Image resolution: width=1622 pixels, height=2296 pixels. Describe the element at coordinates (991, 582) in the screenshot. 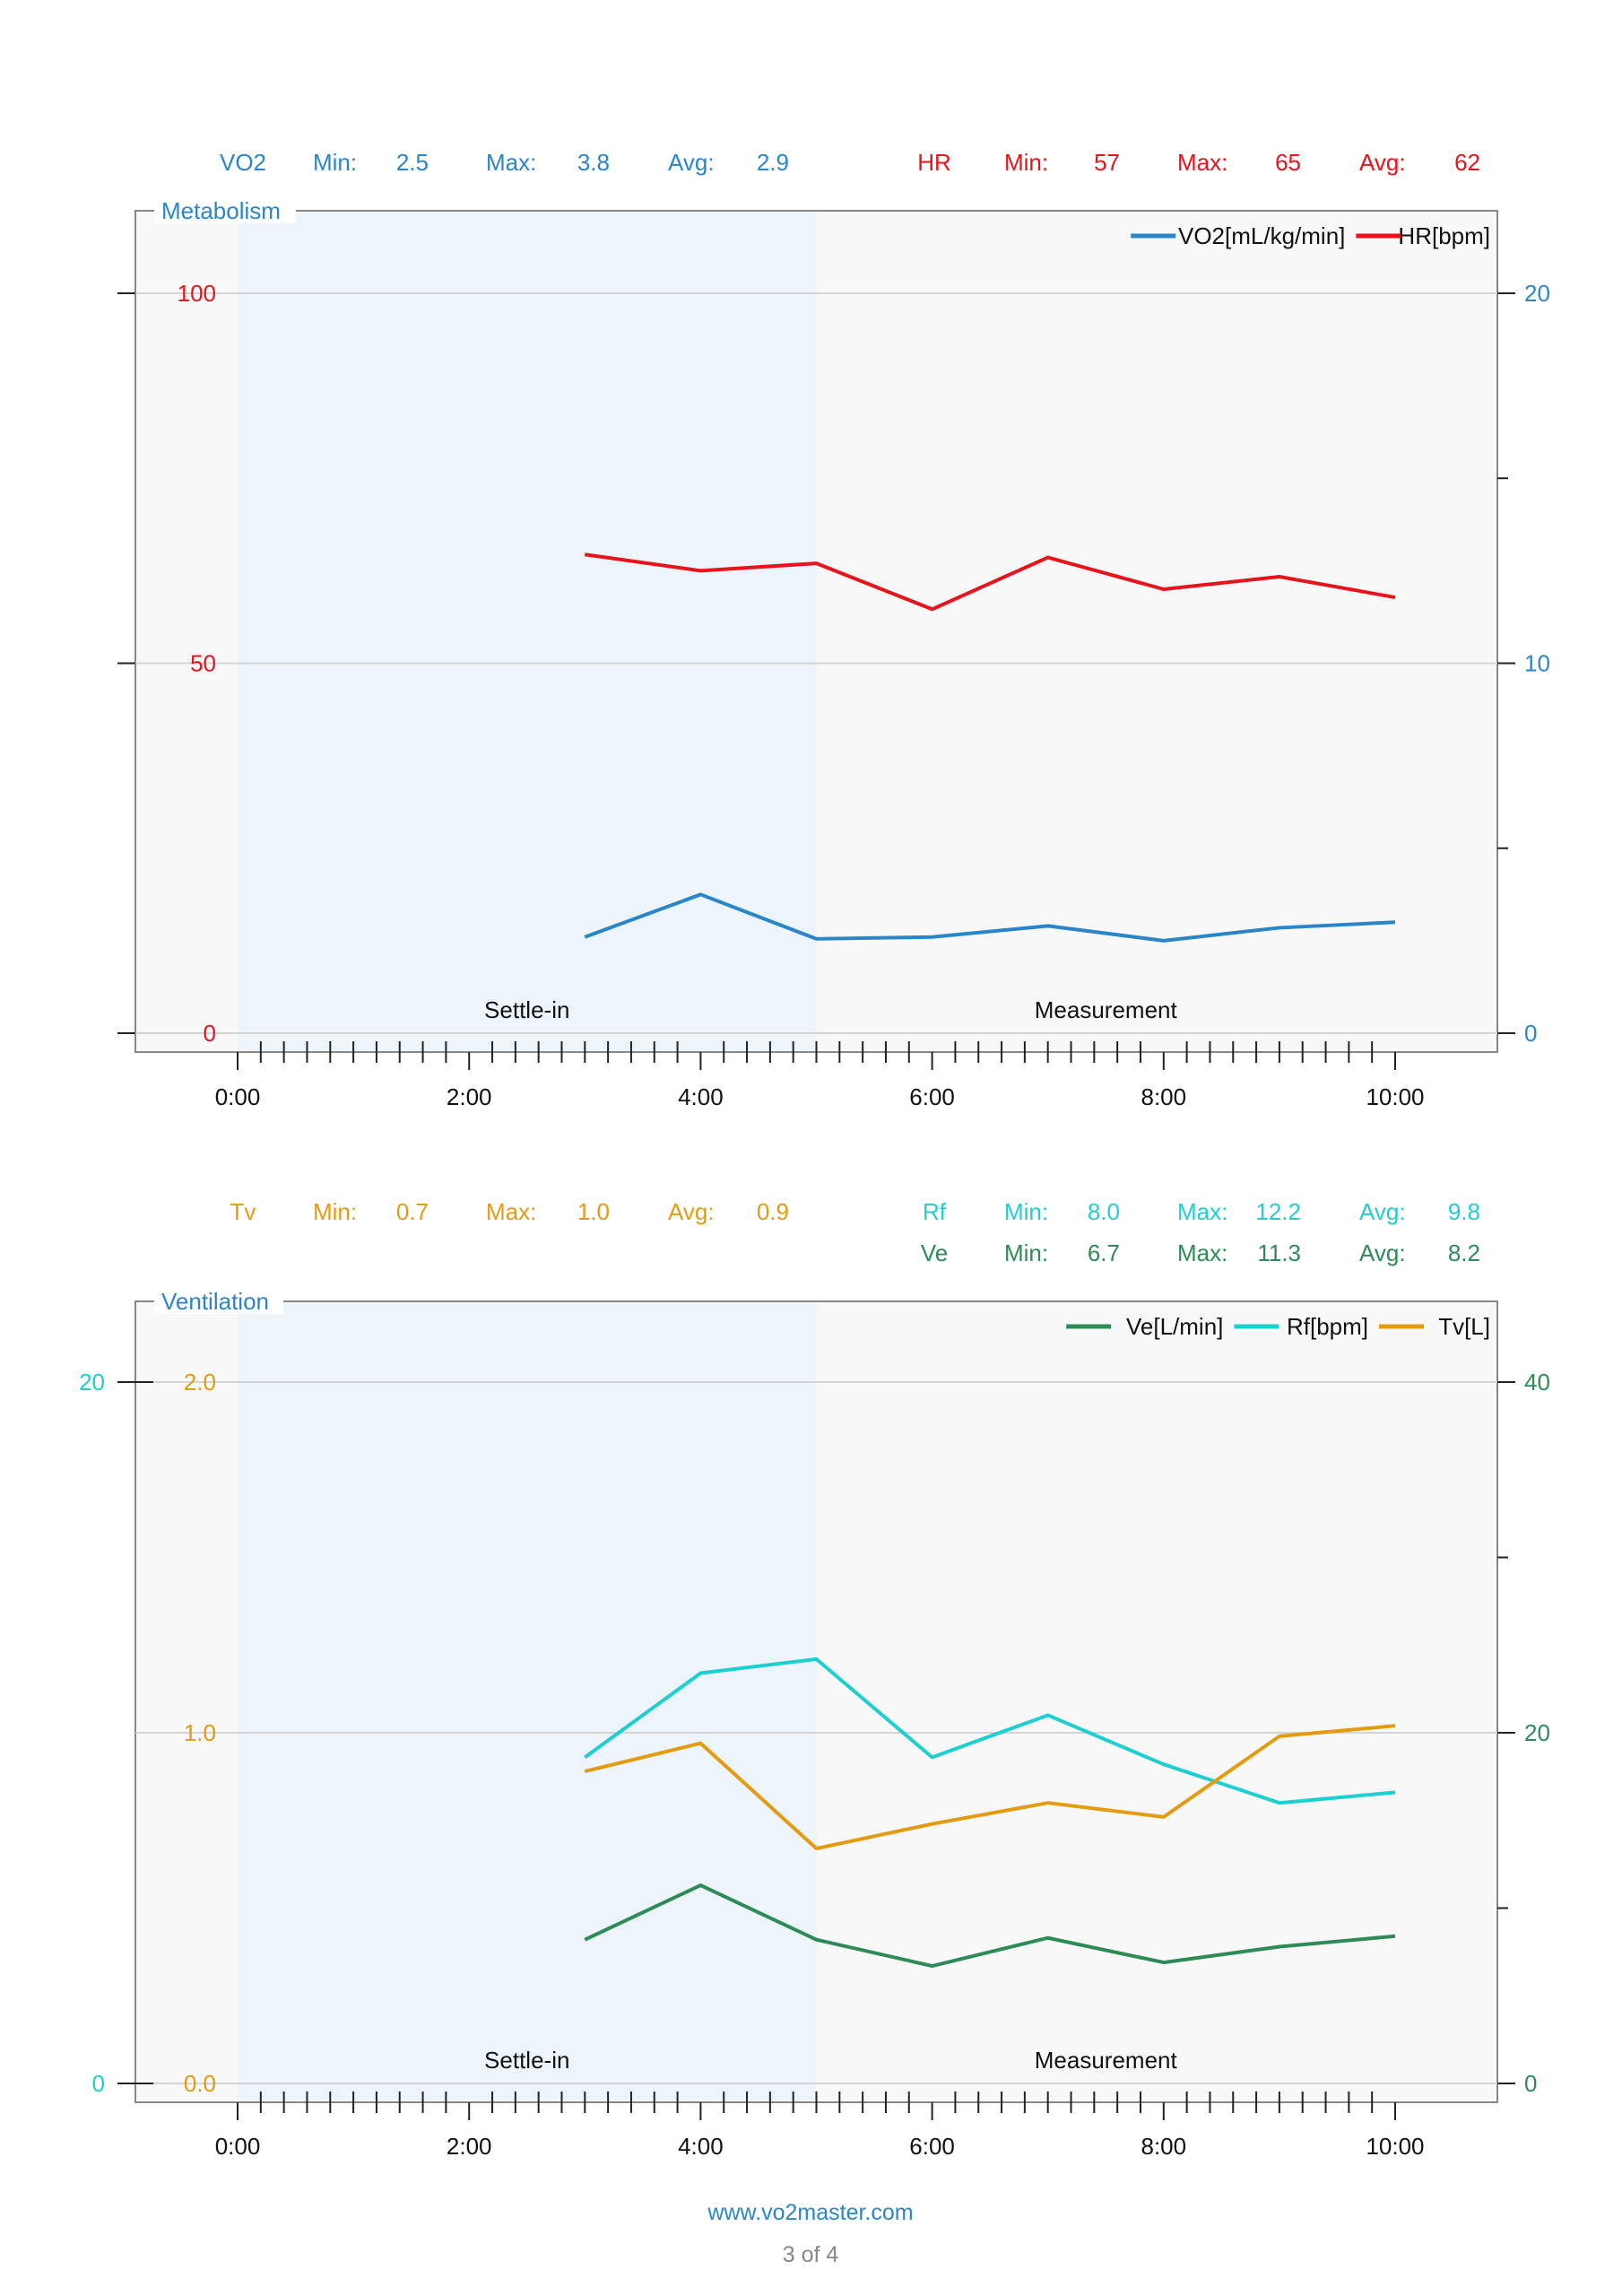

I see `series-line-hr` at that location.